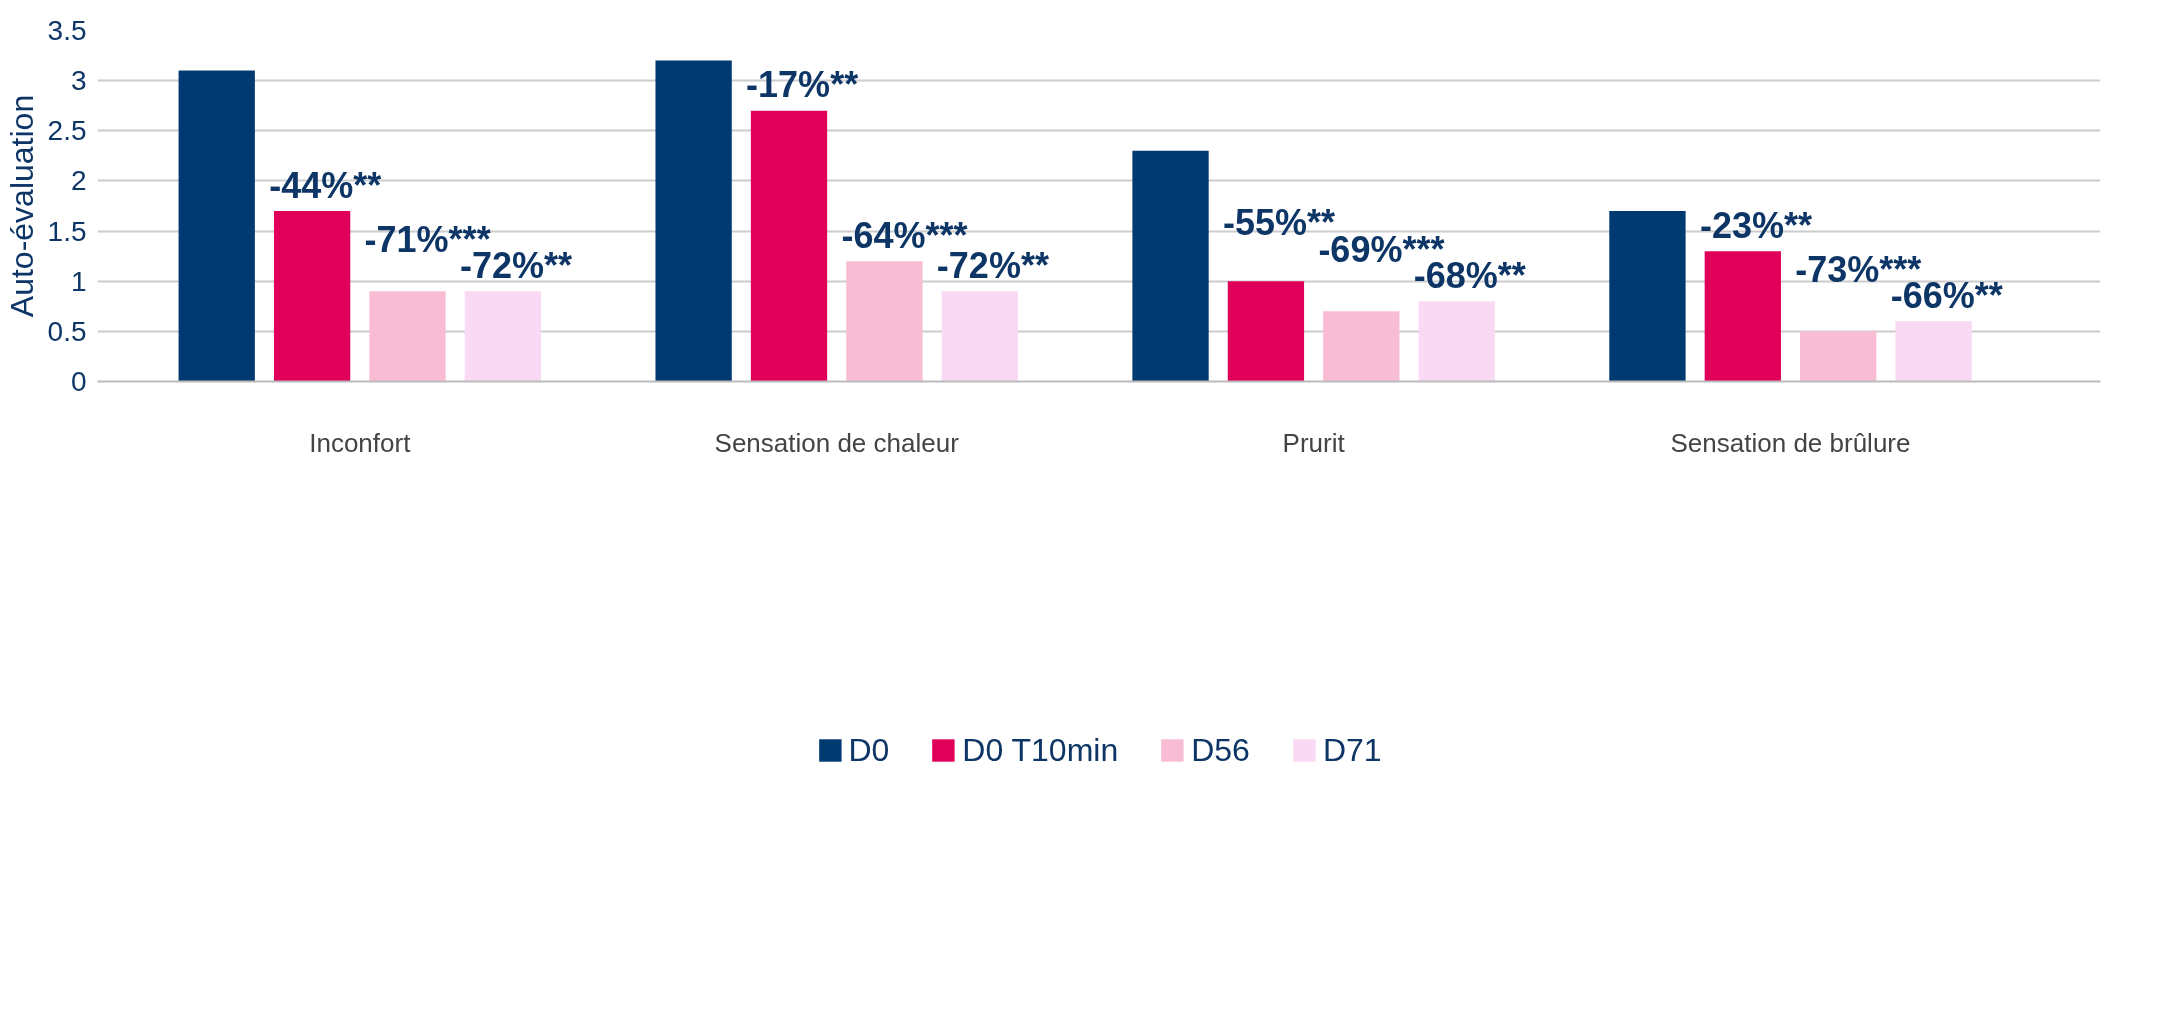 The image size is (2168, 1025). What do you see at coordinates (325, 185) in the screenshot?
I see `annotation: -44%**` at bounding box center [325, 185].